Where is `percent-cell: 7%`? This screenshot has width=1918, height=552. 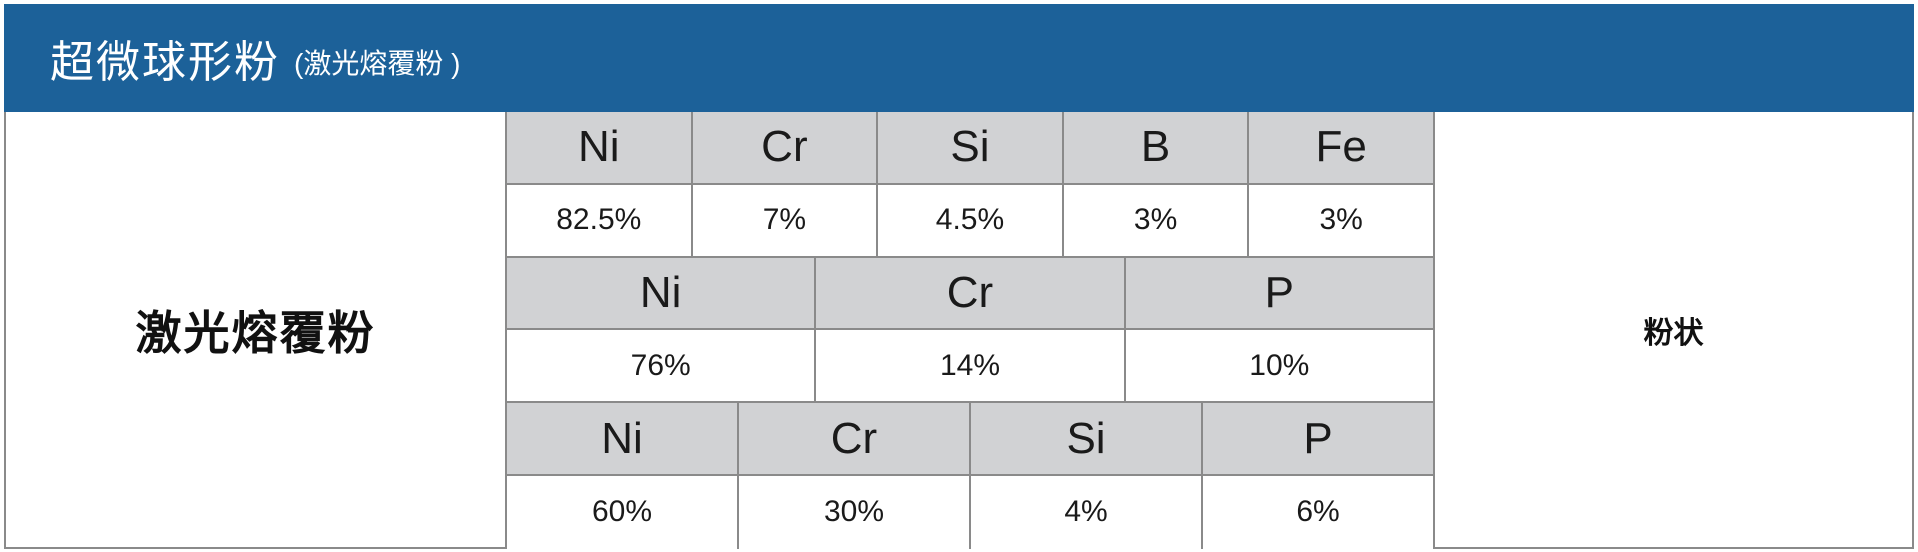 percent-cell: 7% is located at coordinates (785, 221).